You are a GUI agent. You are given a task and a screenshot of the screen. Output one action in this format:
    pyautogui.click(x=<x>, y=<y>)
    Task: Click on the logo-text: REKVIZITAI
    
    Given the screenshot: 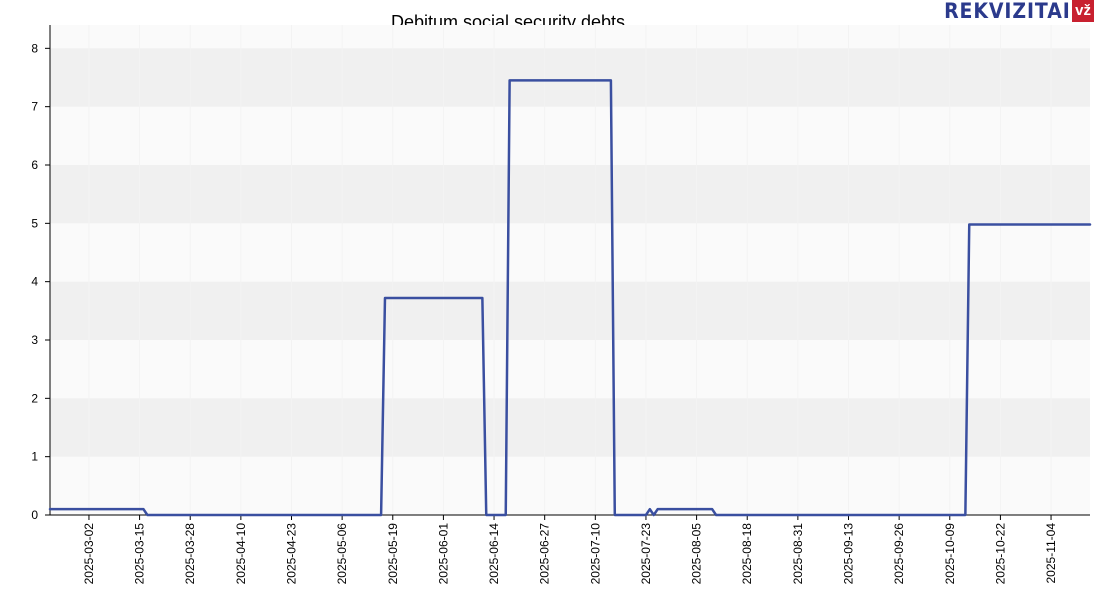 What is the action you would take?
    pyautogui.click(x=1007, y=11)
    